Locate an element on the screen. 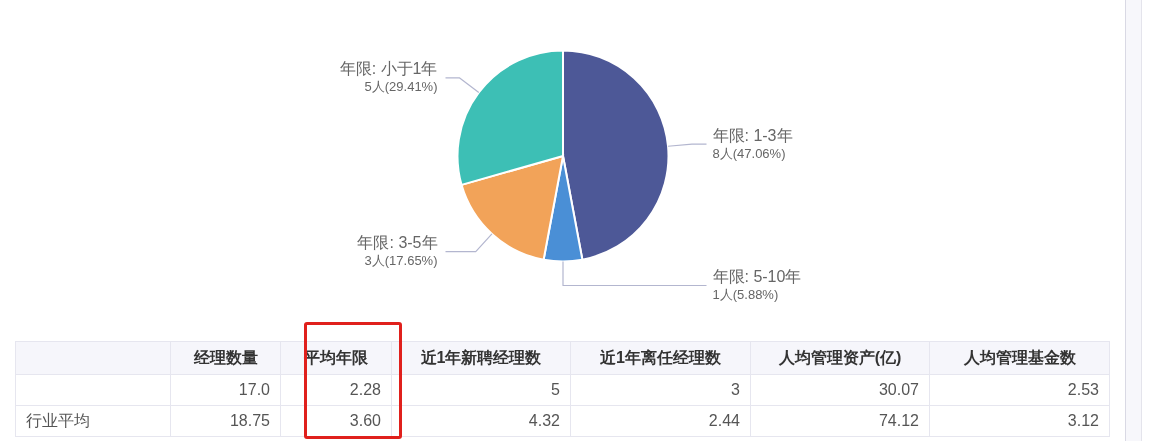 The image size is (1151, 441). category-label: 行业平均 is located at coordinates (58, 420).